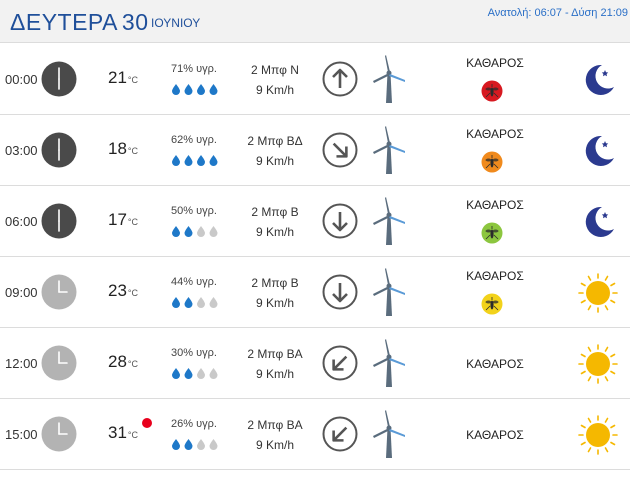 Image resolution: width=630 pixels, height=477 pixels. I want to click on day-title: ΔΕΥΤΕΡΑ 30, so click(79, 22).